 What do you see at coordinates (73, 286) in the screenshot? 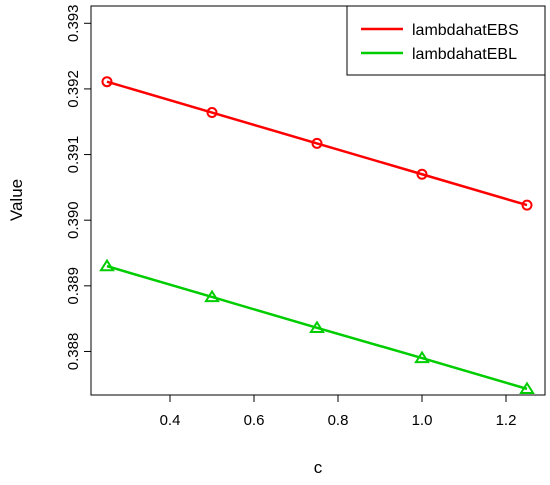
I see `y-tick-label: 0.389` at bounding box center [73, 286].